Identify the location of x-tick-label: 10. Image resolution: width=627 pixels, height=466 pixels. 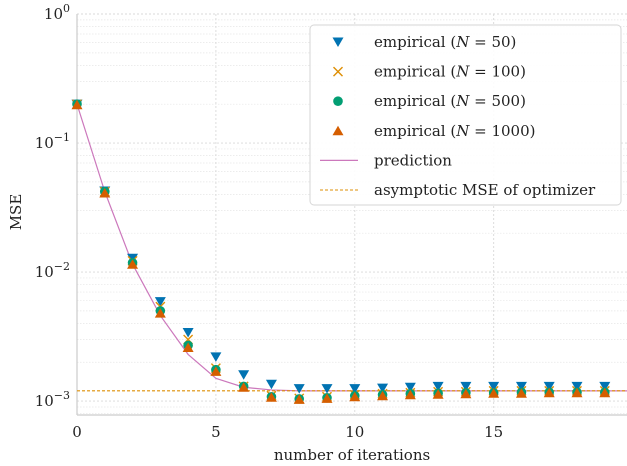
(354, 432).